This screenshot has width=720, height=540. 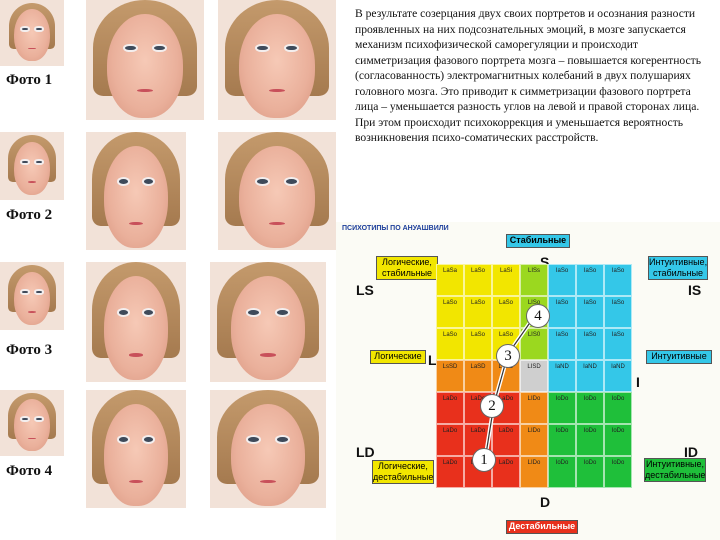 I want to click on chart-title: ПСИХОТИПЫ ПО АНУАШВИЛИ, so click(x=395, y=228).